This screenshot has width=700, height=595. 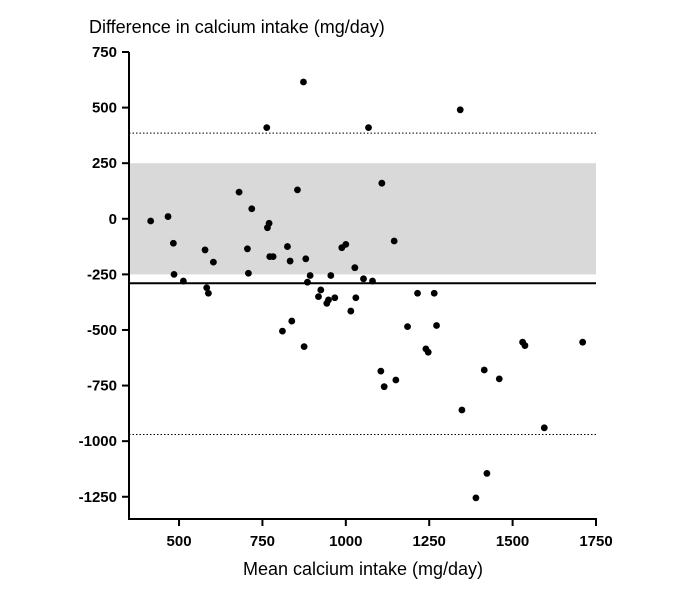 What do you see at coordinates (104, 52) in the screenshot?
I see `y-tick-label: 750` at bounding box center [104, 52].